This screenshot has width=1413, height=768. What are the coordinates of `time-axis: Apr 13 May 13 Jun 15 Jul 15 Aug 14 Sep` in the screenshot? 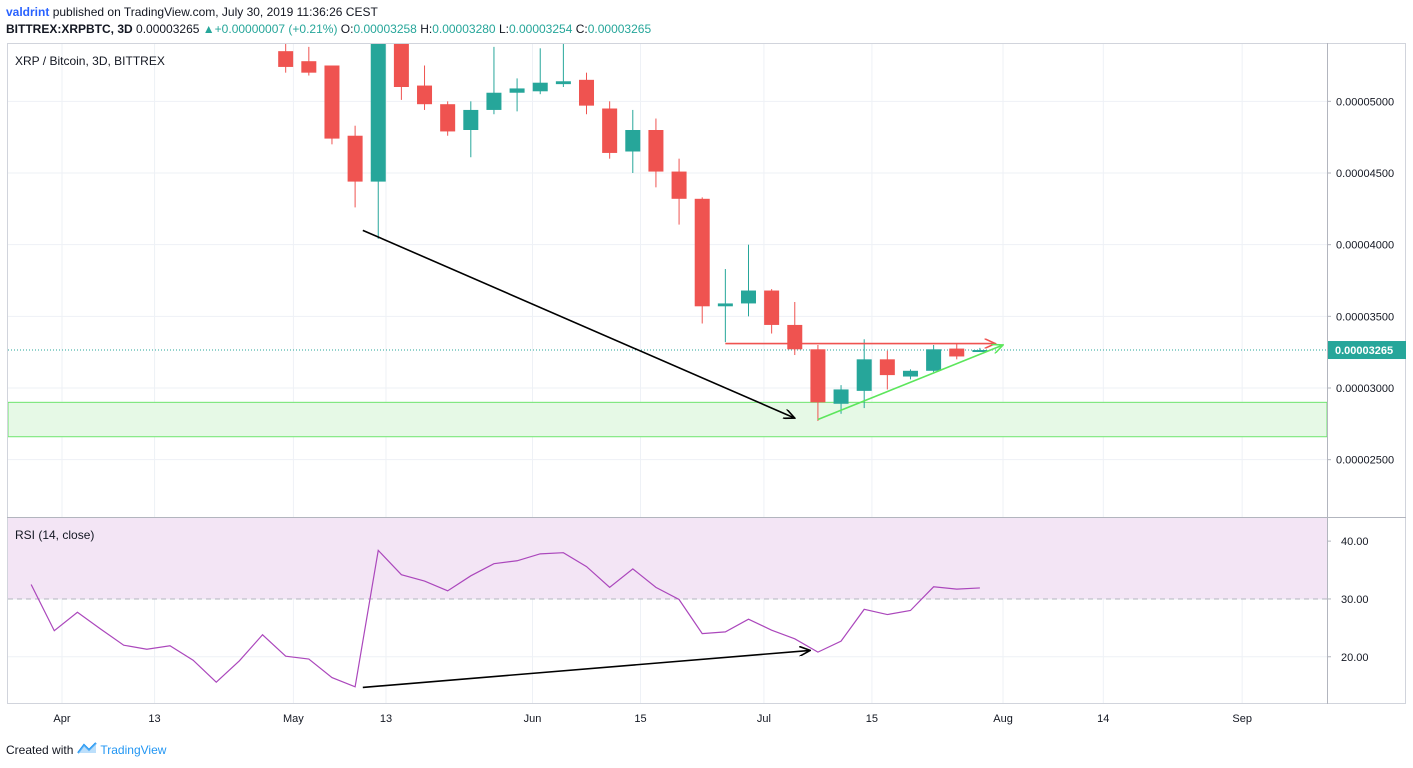 It's located at (652, 719).